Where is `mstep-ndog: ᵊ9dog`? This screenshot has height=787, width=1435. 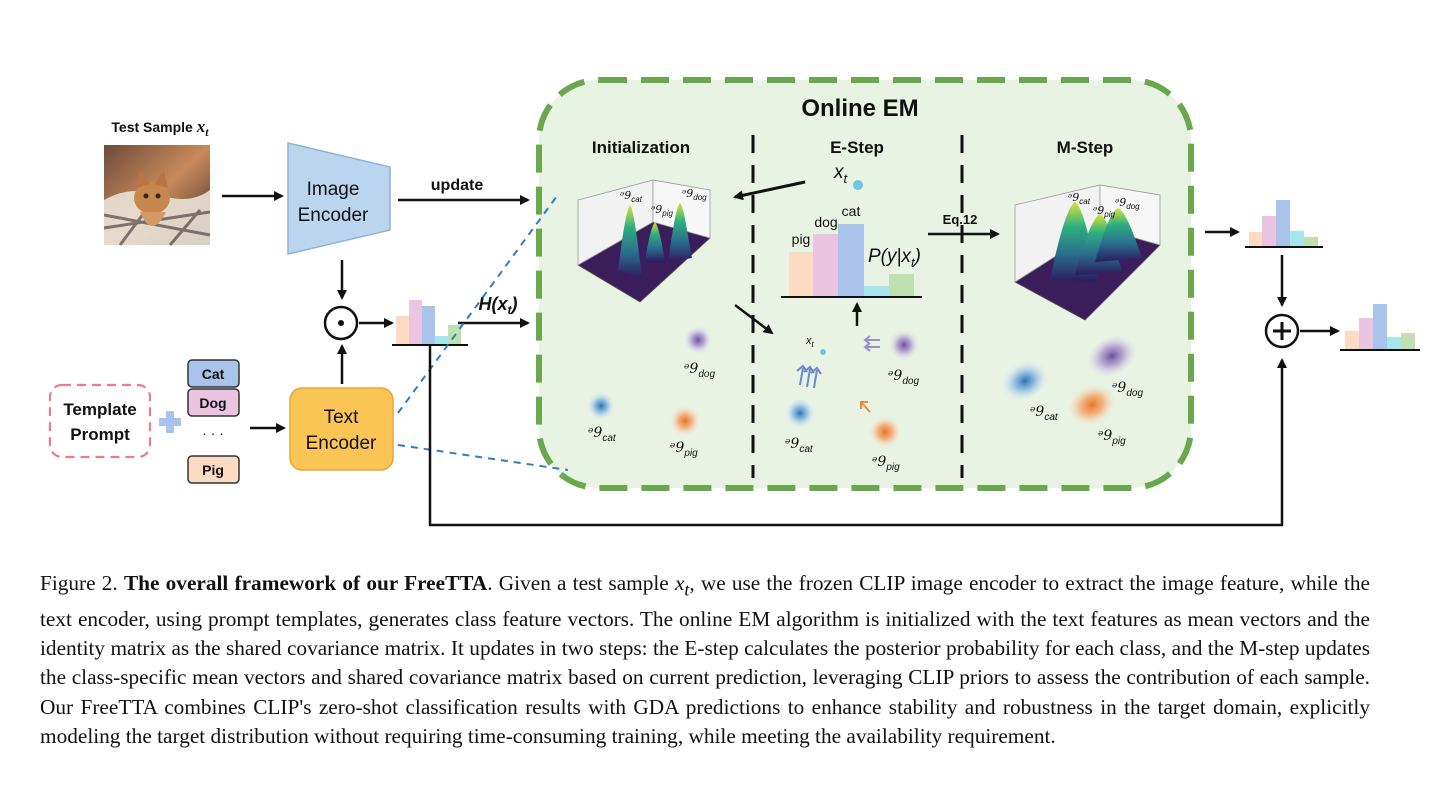 mstep-ndog: ᵊ9dog is located at coordinates (1127, 389).